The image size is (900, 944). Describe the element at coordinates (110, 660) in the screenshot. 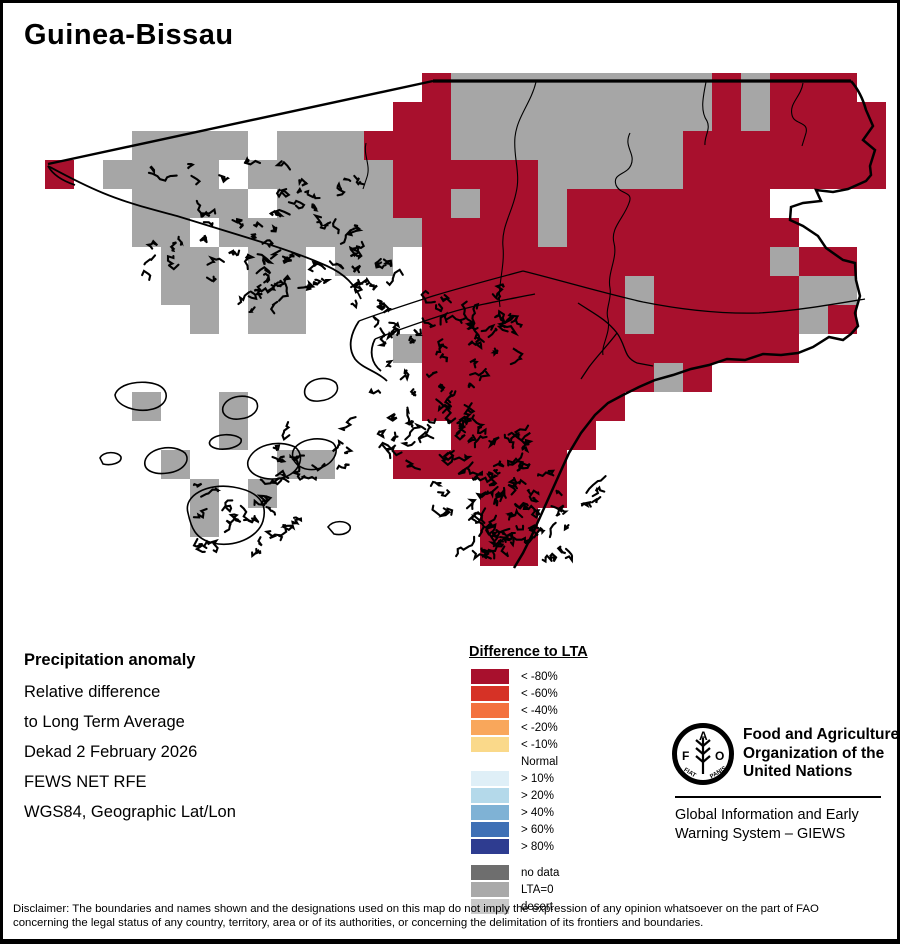

I see `info-line-product: Precipitation anomaly` at that location.